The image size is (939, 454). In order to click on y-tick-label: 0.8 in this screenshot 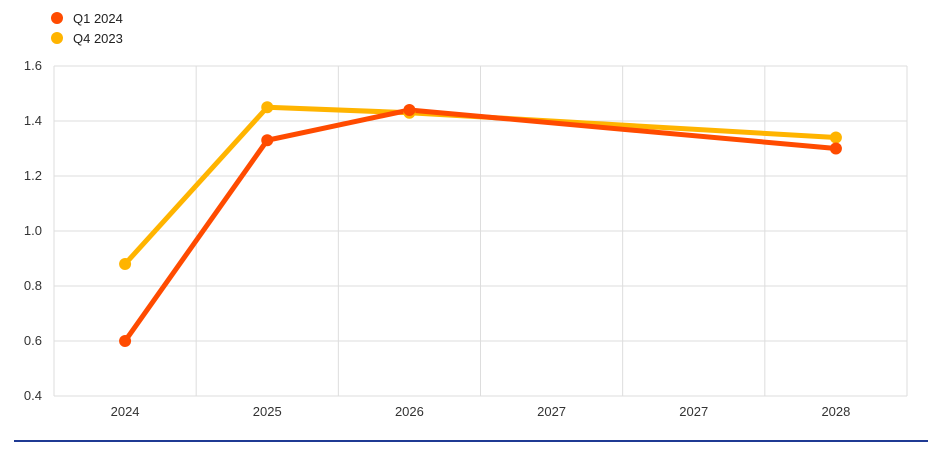, I will do `click(33, 285)`.